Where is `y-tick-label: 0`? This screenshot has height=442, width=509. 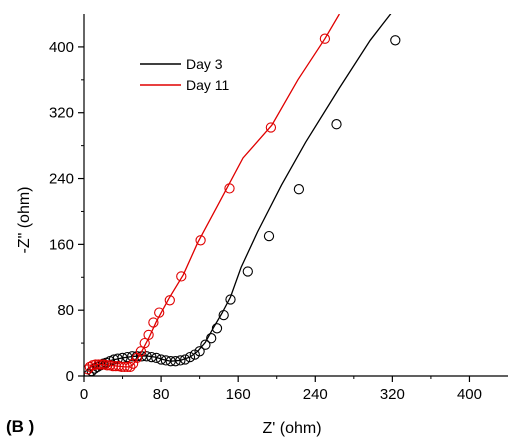
y-tick-label: 0 is located at coordinates (70, 376).